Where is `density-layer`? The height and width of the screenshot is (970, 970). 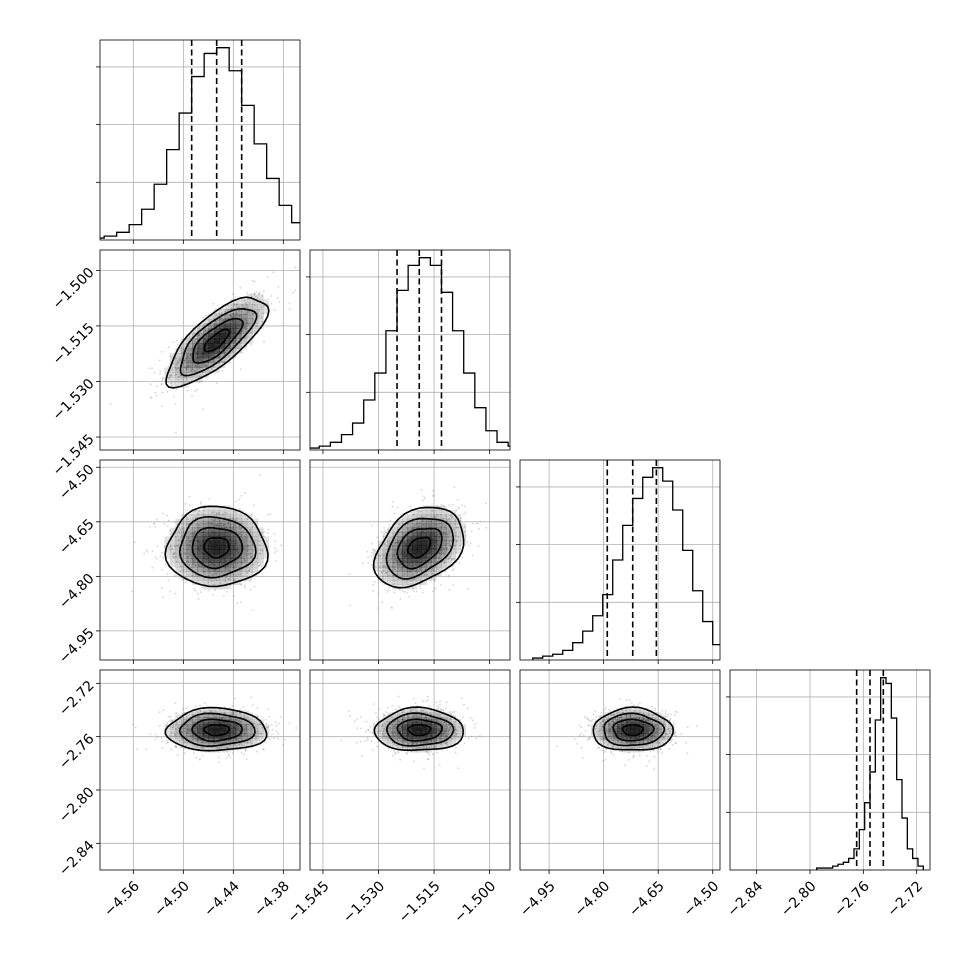
density-layer is located at coordinates (215, 543).